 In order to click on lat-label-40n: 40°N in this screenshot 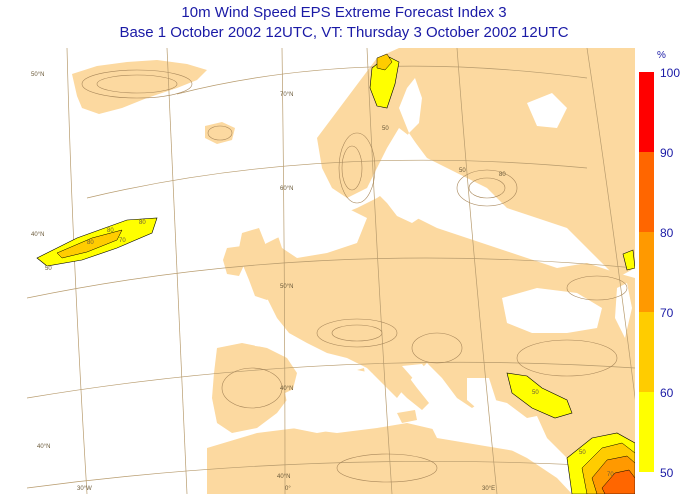, I will do `click(286, 389)`.